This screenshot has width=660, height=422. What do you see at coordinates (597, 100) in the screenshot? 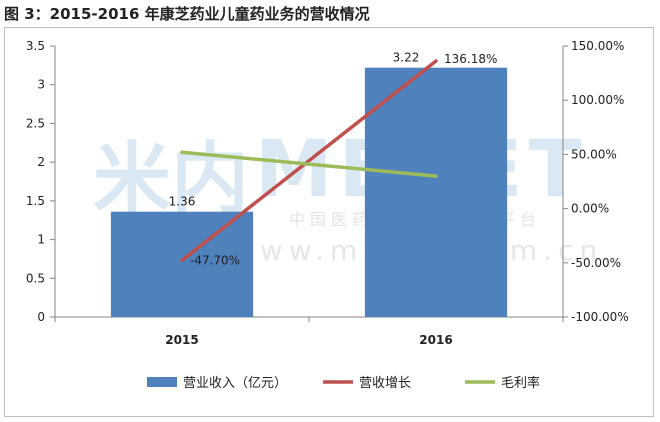
I see `right-tick-label: 100.00%` at bounding box center [597, 100].